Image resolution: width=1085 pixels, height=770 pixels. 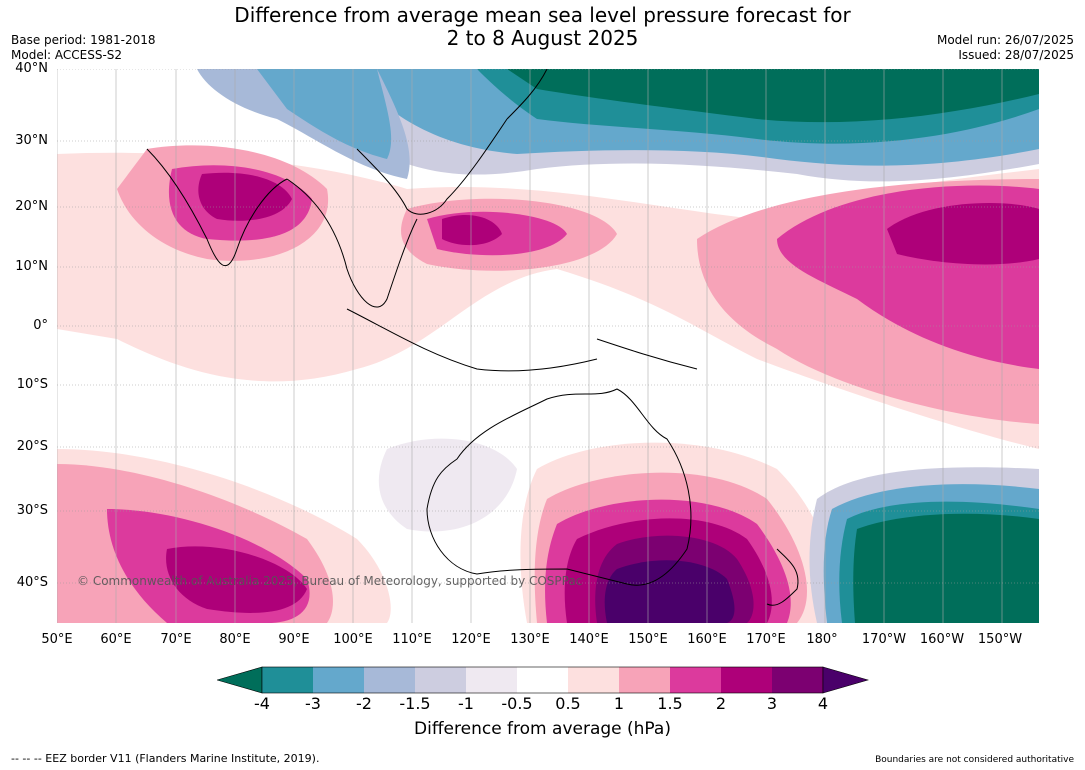 I want to click on colorbar-tick-label: 0.5, so click(x=568, y=703).